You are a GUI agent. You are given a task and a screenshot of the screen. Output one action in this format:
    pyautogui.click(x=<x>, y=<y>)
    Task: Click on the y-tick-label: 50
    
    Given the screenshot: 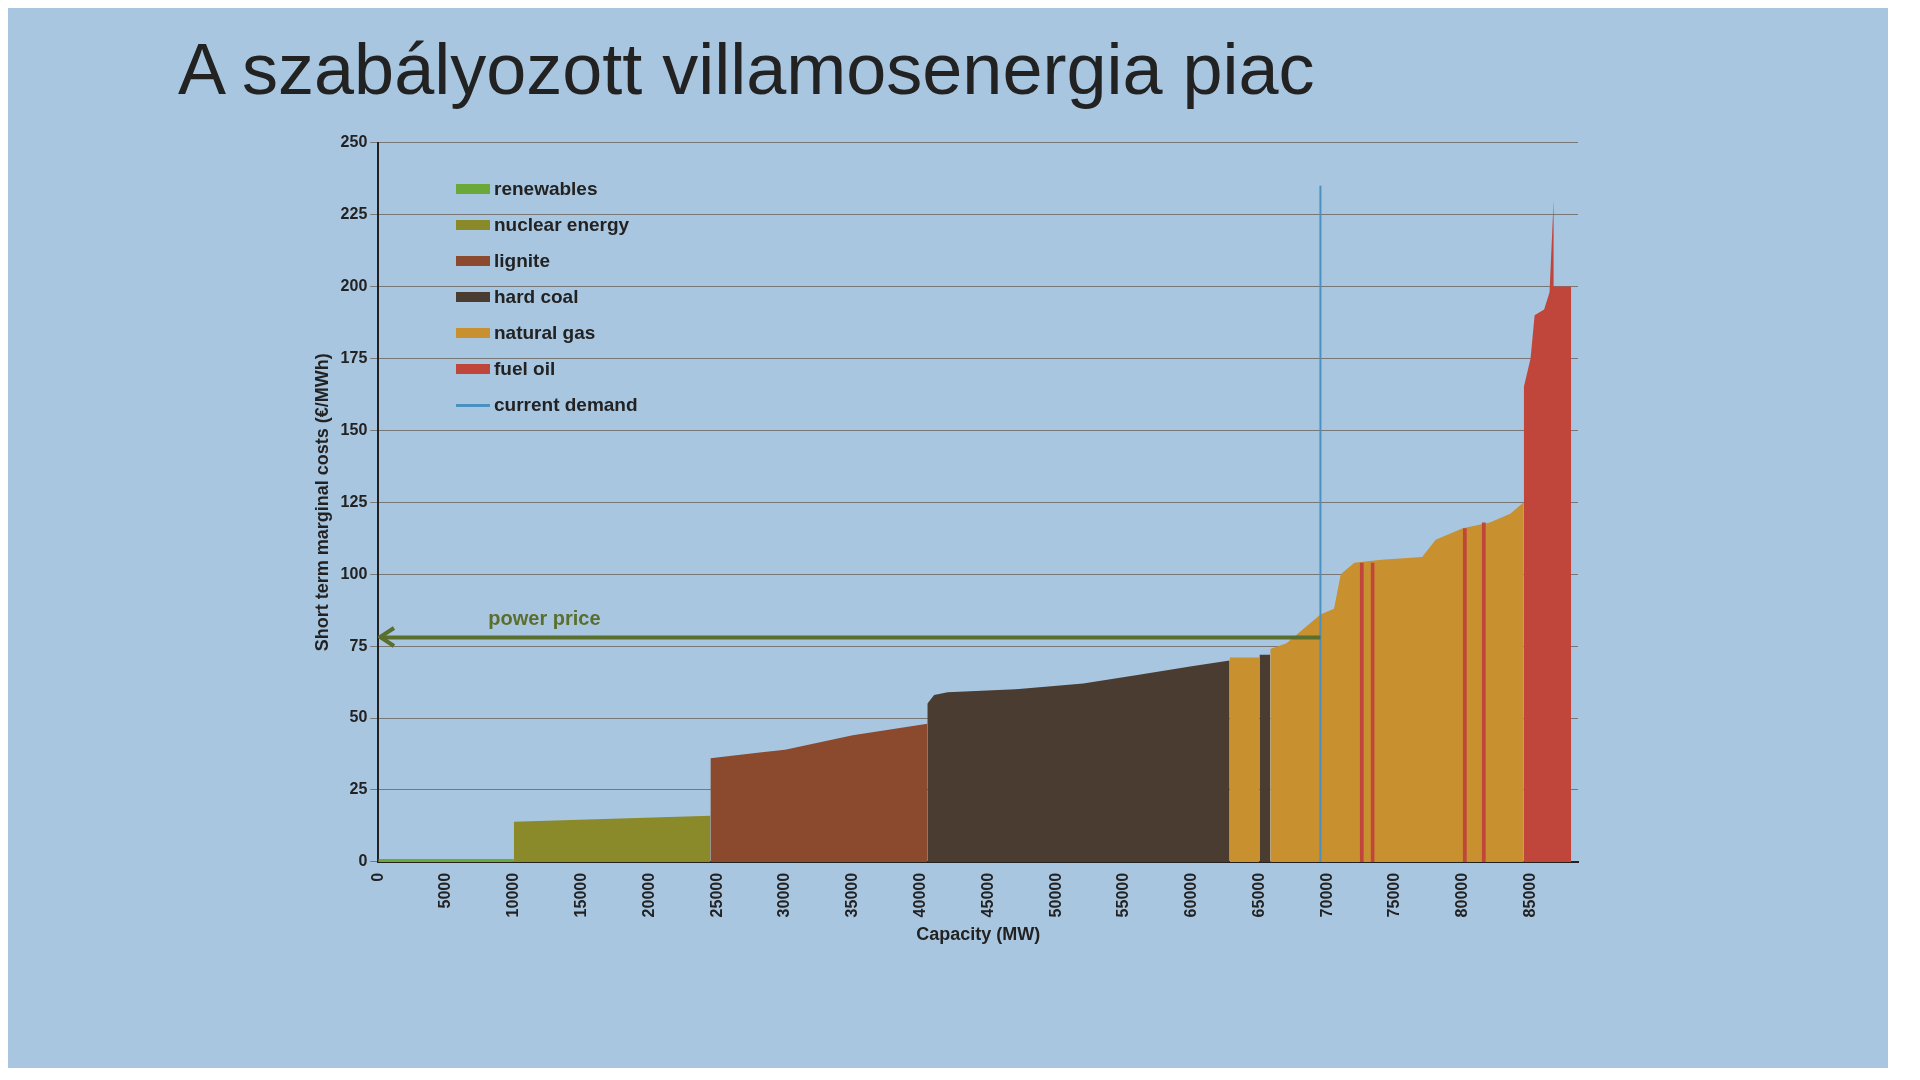 What is the action you would take?
    pyautogui.click(x=358, y=717)
    